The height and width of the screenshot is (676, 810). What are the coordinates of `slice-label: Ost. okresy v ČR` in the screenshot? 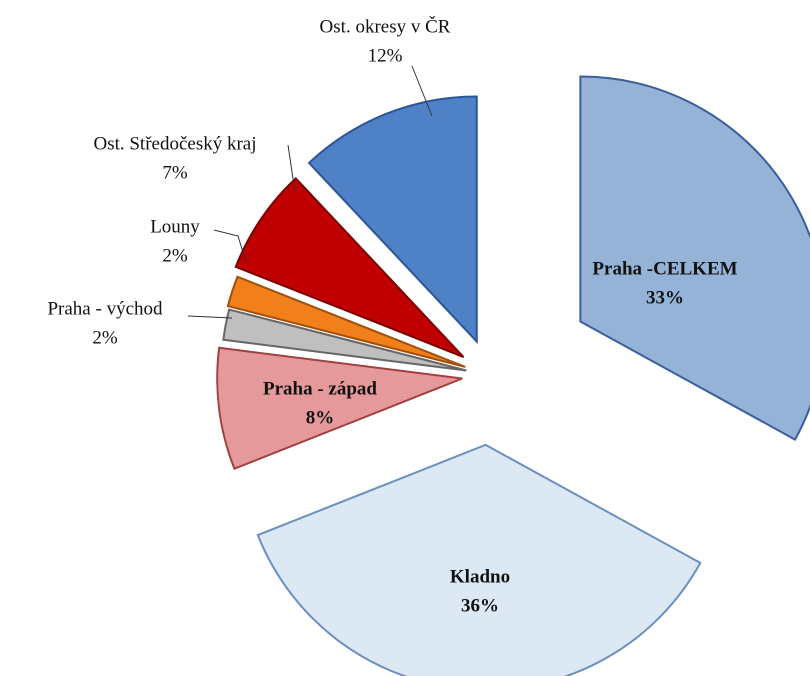 It's located at (385, 26).